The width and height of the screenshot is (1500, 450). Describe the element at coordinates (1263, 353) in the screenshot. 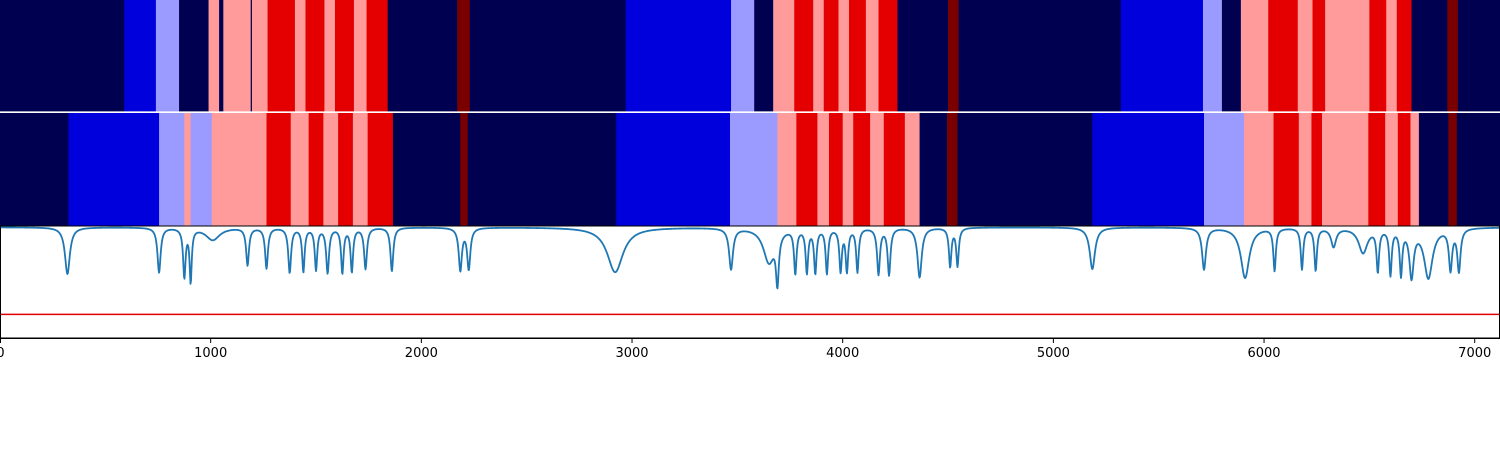

I see `x-tick-label: 6000` at that location.